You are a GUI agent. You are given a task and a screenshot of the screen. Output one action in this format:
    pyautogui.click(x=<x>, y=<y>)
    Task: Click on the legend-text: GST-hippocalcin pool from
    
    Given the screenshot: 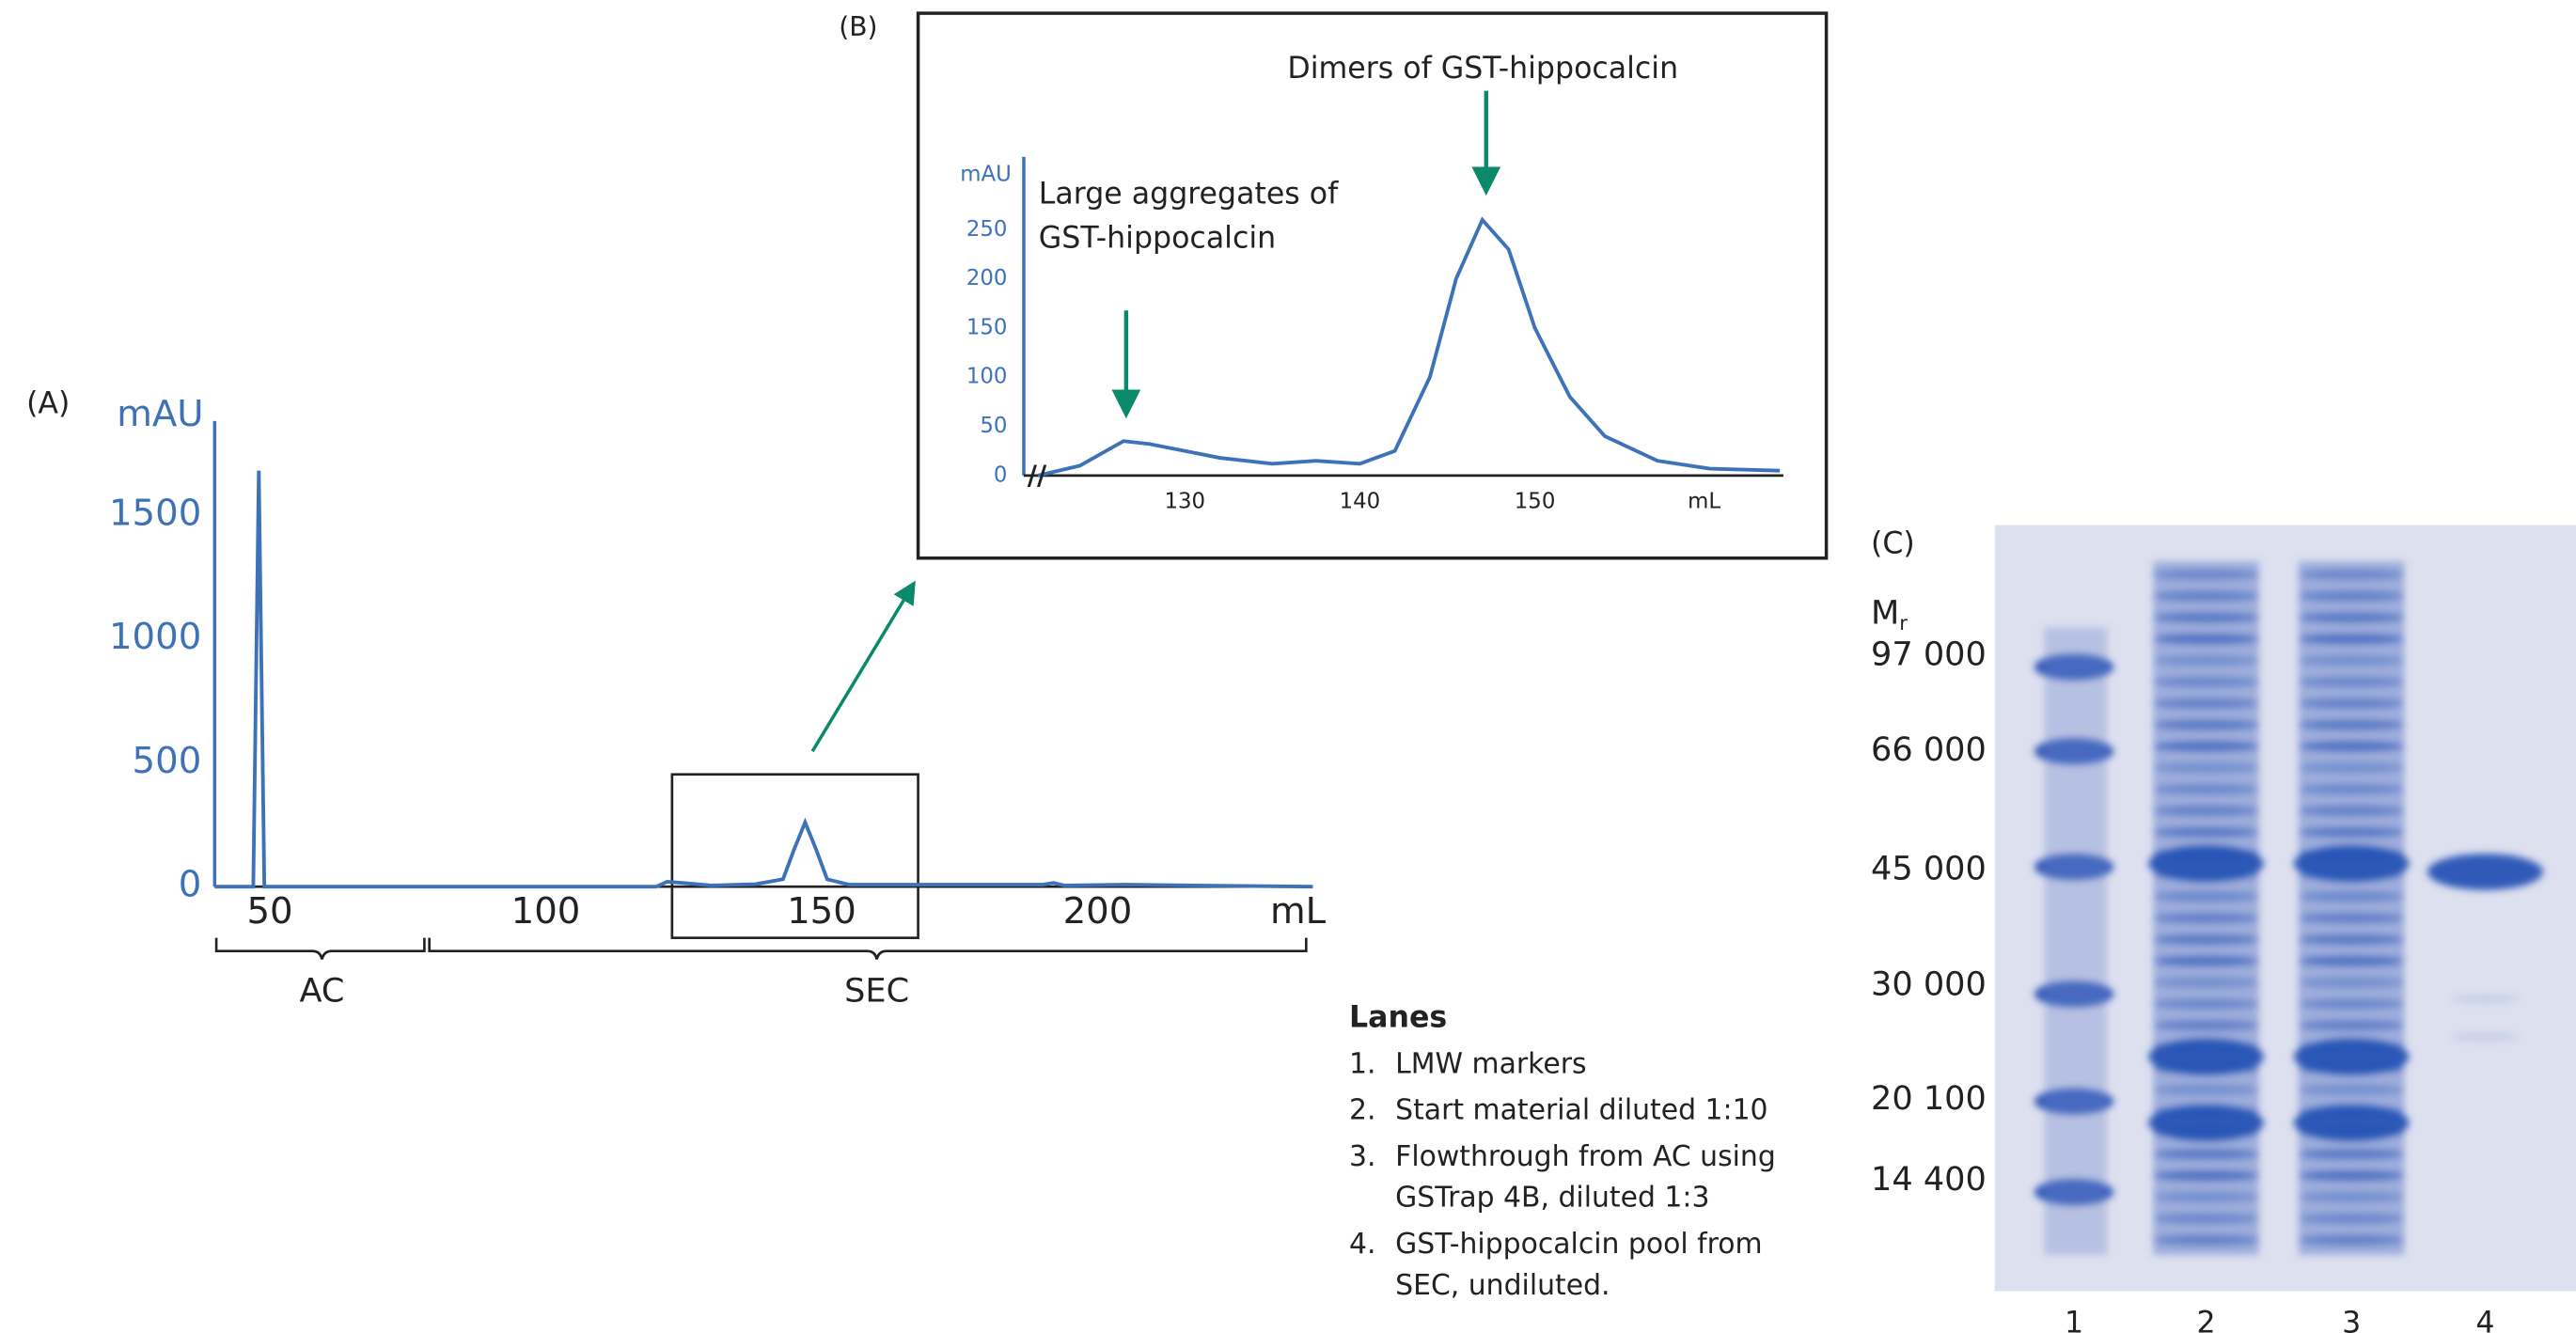 What is the action you would take?
    pyautogui.click(x=1579, y=1244)
    